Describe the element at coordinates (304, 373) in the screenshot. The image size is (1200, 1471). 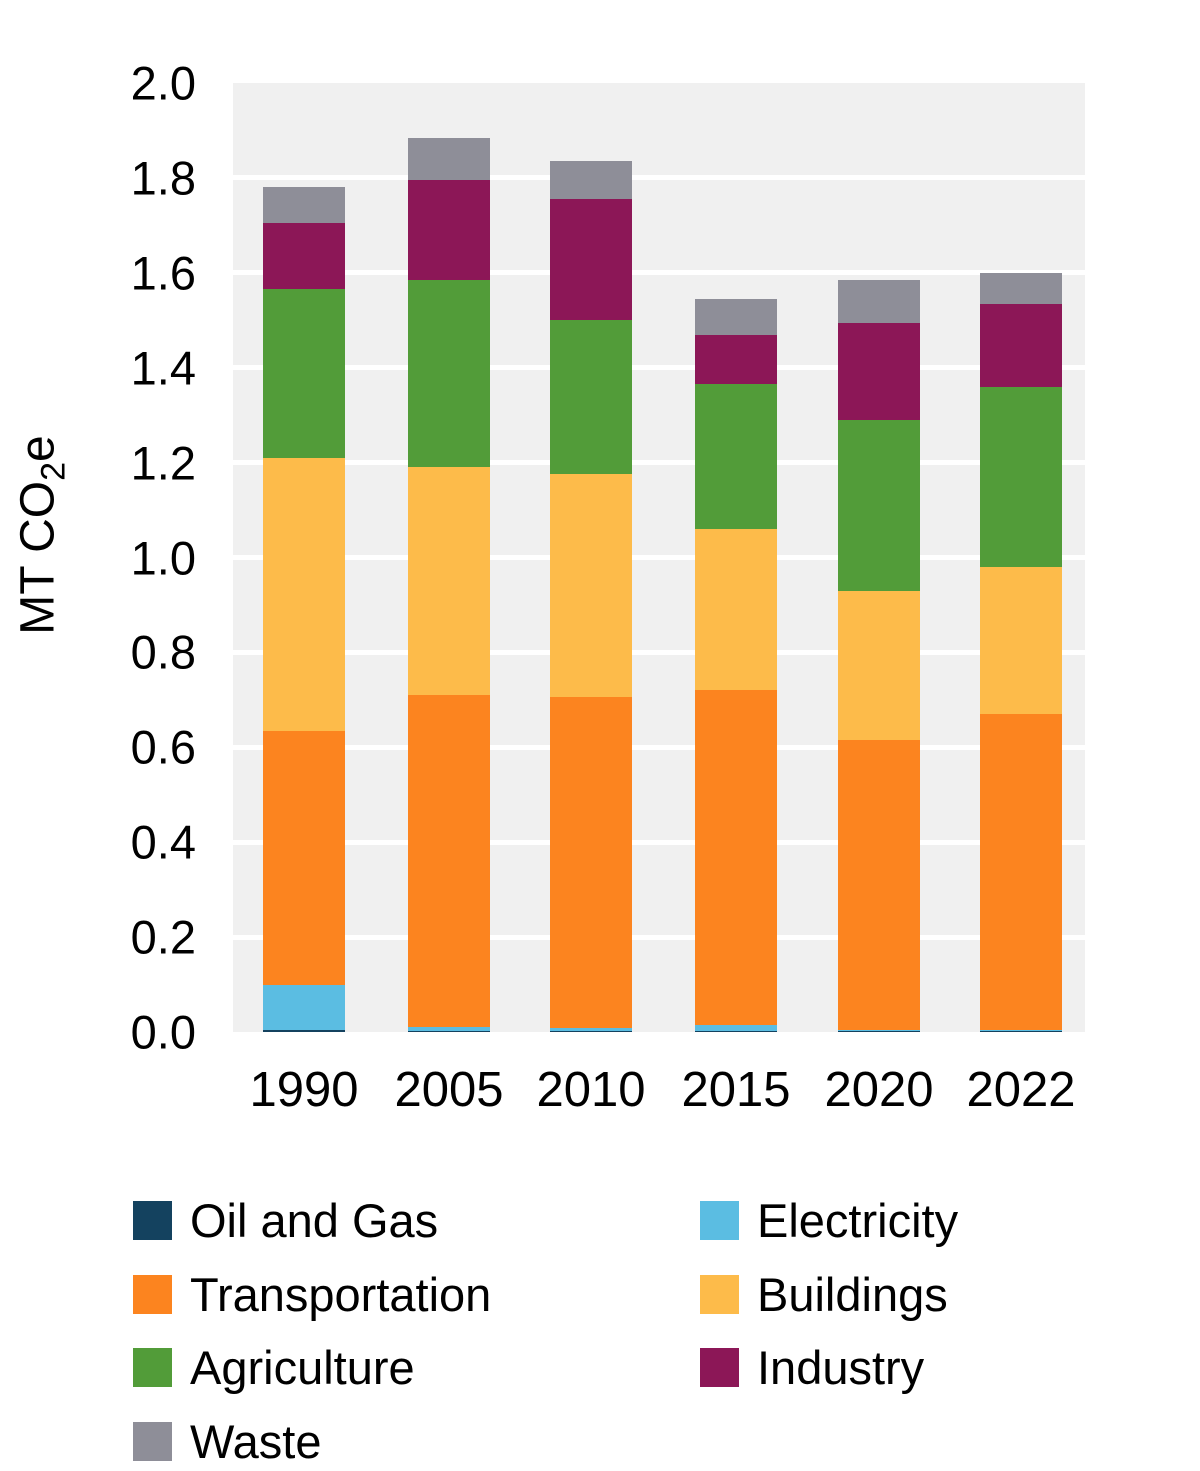
I see `bar-segment-agriculture-1990` at that location.